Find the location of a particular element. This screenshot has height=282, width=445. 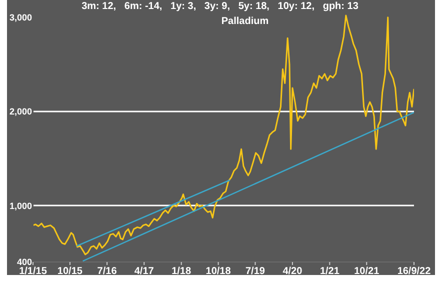

text: Palladium is located at coordinates (245, 21).